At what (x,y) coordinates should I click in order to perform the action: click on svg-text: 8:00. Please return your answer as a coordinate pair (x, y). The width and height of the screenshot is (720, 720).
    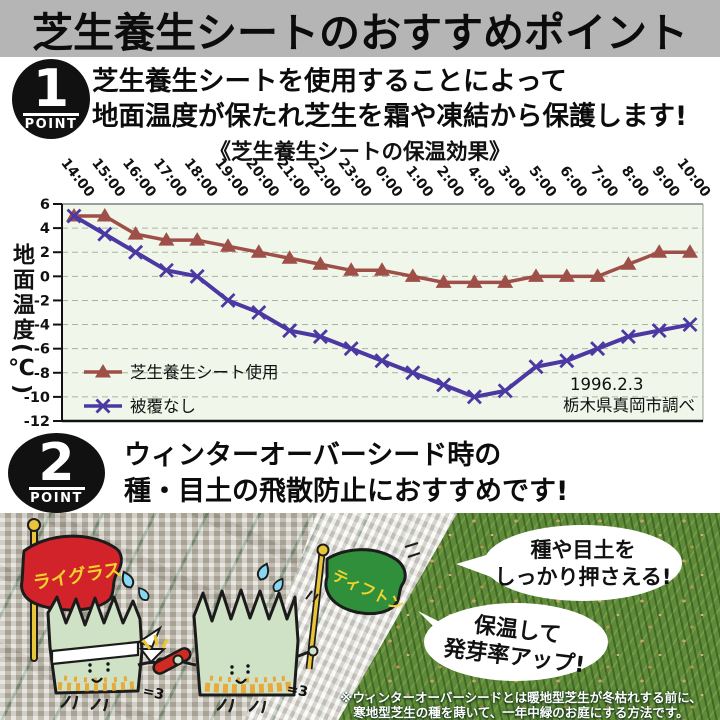
    Looking at the image, I should click on (635, 181).